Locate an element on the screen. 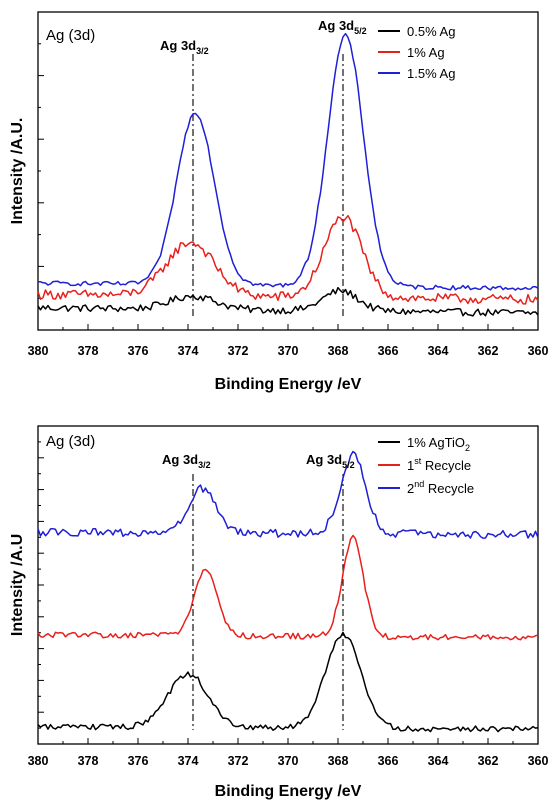 Image resolution: width=556 pixels, height=801 pixels. y-axis-title: Intensity /A.U. is located at coordinates (17, 171).